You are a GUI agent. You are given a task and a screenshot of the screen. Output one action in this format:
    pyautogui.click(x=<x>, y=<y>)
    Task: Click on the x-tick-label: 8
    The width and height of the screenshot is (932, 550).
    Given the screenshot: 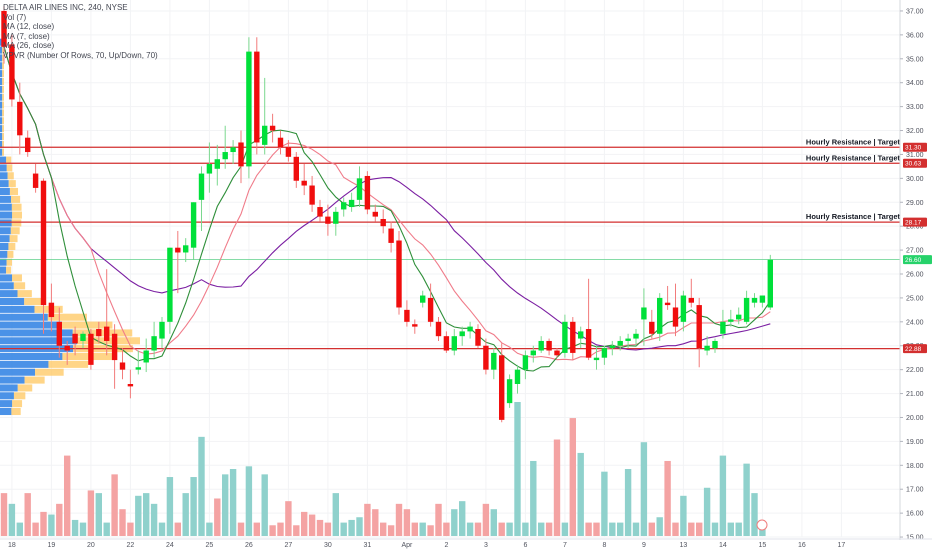 What is the action you would take?
    pyautogui.click(x=604, y=545)
    